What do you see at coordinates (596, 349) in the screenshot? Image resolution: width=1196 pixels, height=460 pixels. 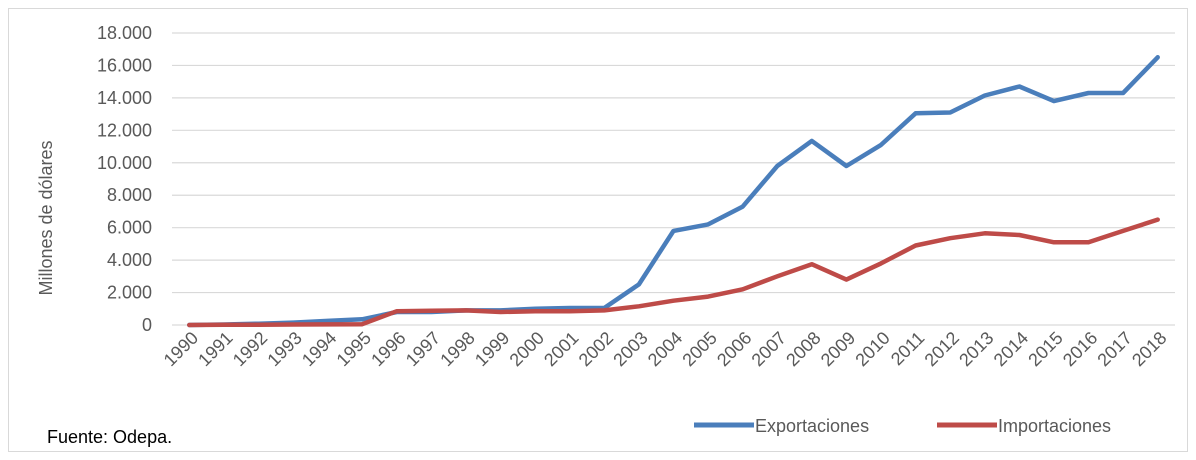 I see `x-tick-label: 2002` at bounding box center [596, 349].